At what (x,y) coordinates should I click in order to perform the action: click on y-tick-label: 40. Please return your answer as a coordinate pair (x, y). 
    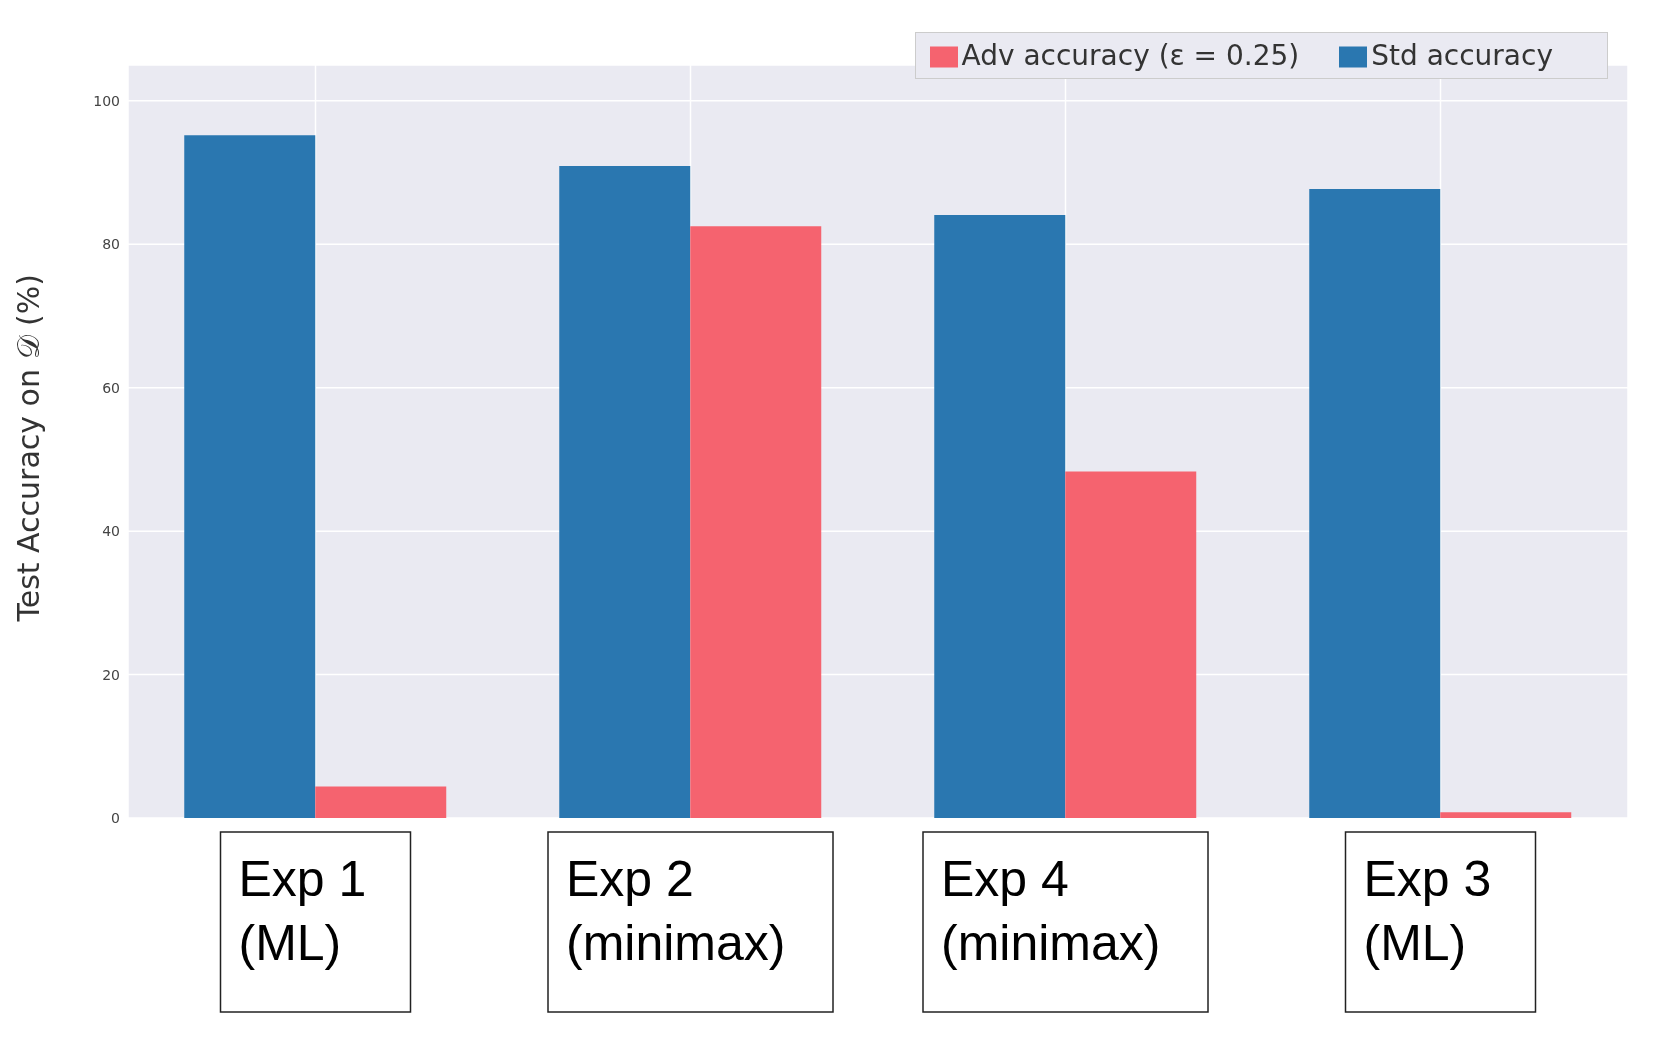
    Looking at the image, I should click on (111, 531).